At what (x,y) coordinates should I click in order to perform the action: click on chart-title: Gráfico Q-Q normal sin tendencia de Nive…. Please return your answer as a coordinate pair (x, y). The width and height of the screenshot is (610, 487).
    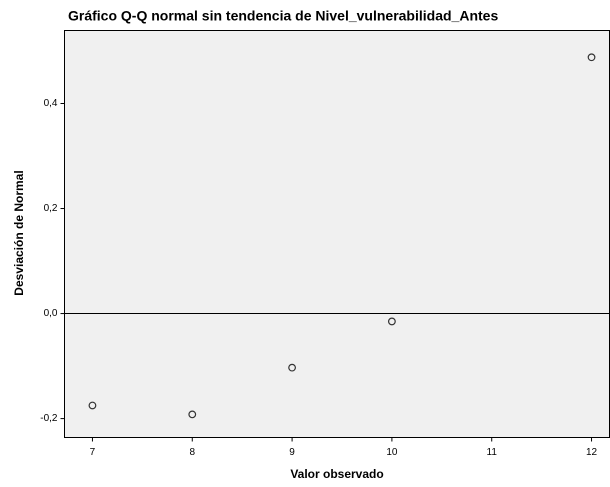
    Looking at the image, I should click on (283, 16).